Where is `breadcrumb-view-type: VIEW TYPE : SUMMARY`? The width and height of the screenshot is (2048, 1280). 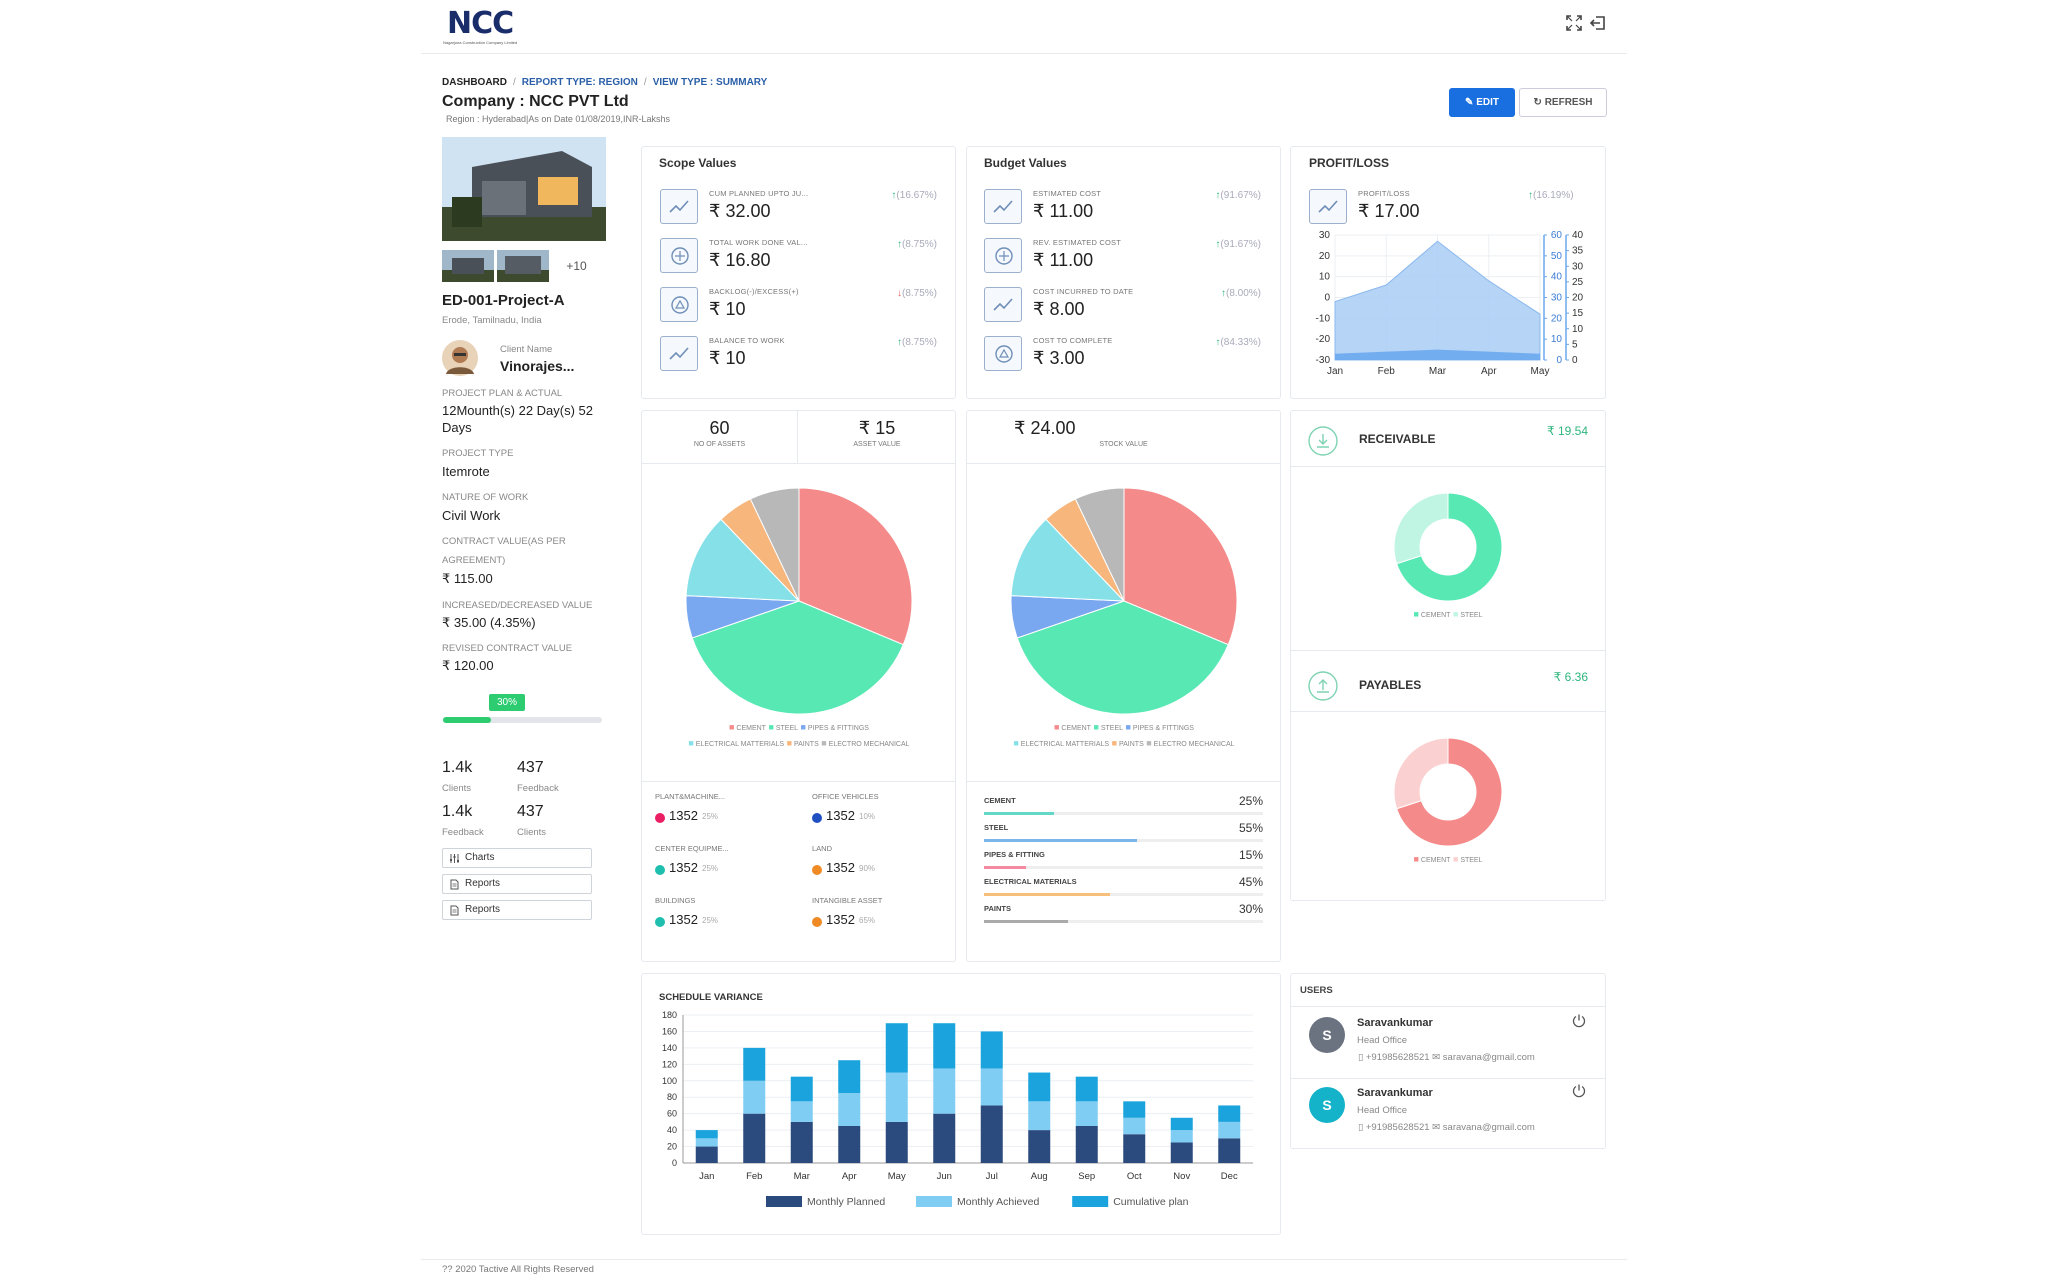 breadcrumb-view-type: VIEW TYPE : SUMMARY is located at coordinates (710, 82).